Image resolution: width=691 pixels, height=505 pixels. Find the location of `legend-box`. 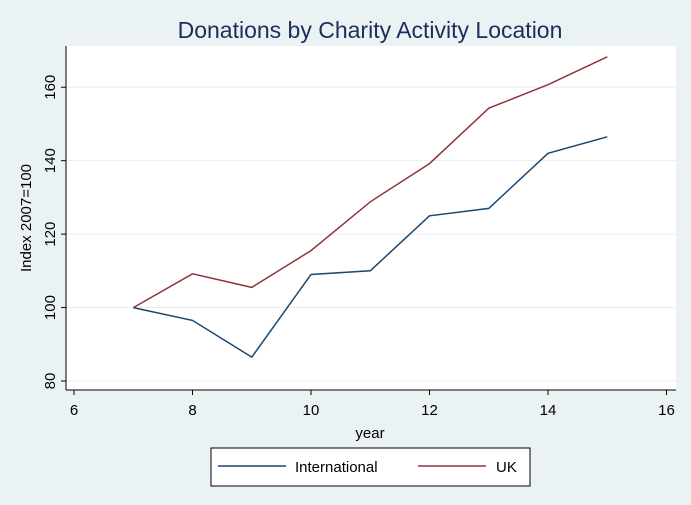

legend-box is located at coordinates (370, 467).